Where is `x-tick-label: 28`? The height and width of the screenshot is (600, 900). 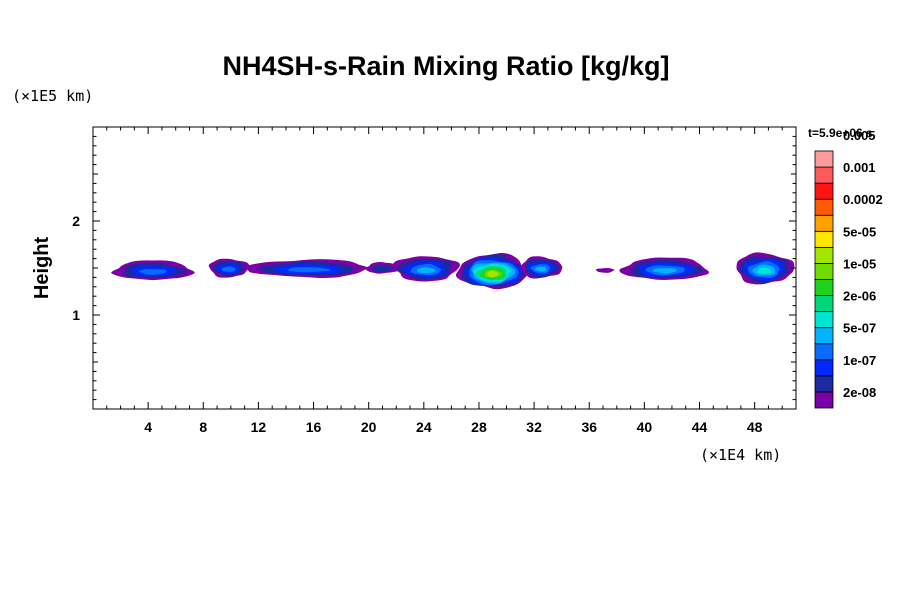 x-tick-label: 28 is located at coordinates (479, 427).